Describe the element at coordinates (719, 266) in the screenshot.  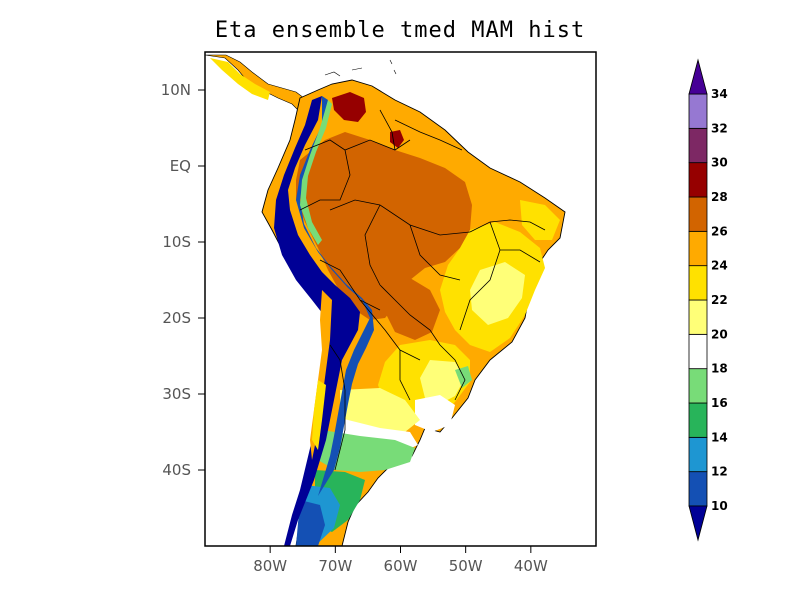
I see `colorbar-label: 24` at that location.